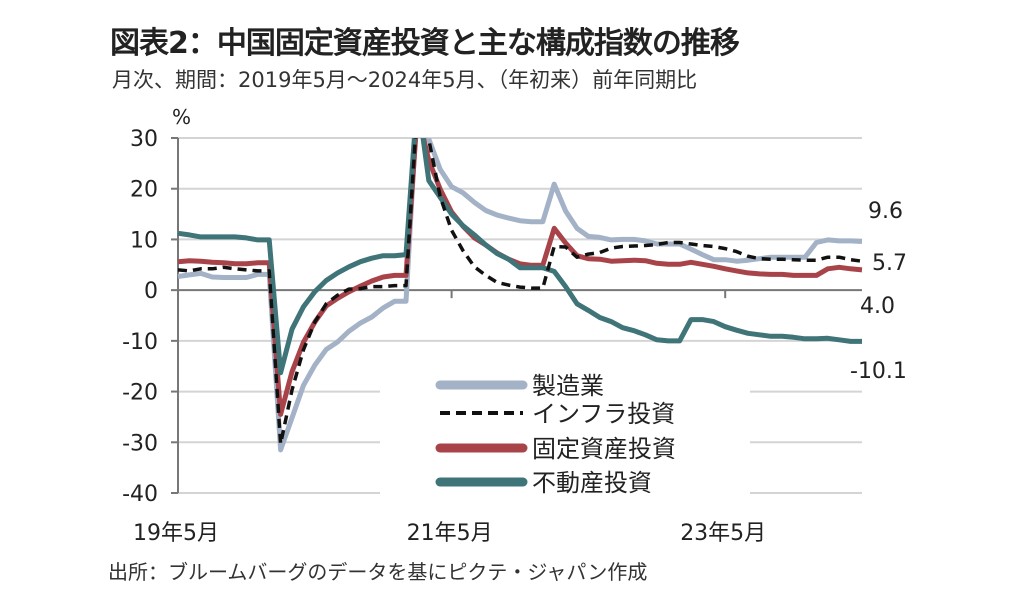  What do you see at coordinates (723, 533) in the screenshot?
I see `x-tick-label: 23年5月` at bounding box center [723, 533].